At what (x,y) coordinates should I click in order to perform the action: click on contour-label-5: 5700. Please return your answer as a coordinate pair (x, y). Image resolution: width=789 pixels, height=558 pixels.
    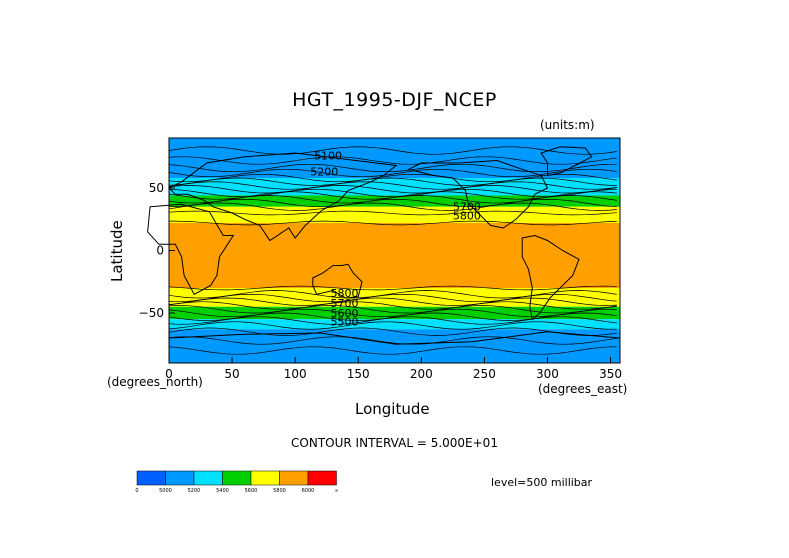
    Looking at the image, I should click on (344, 303).